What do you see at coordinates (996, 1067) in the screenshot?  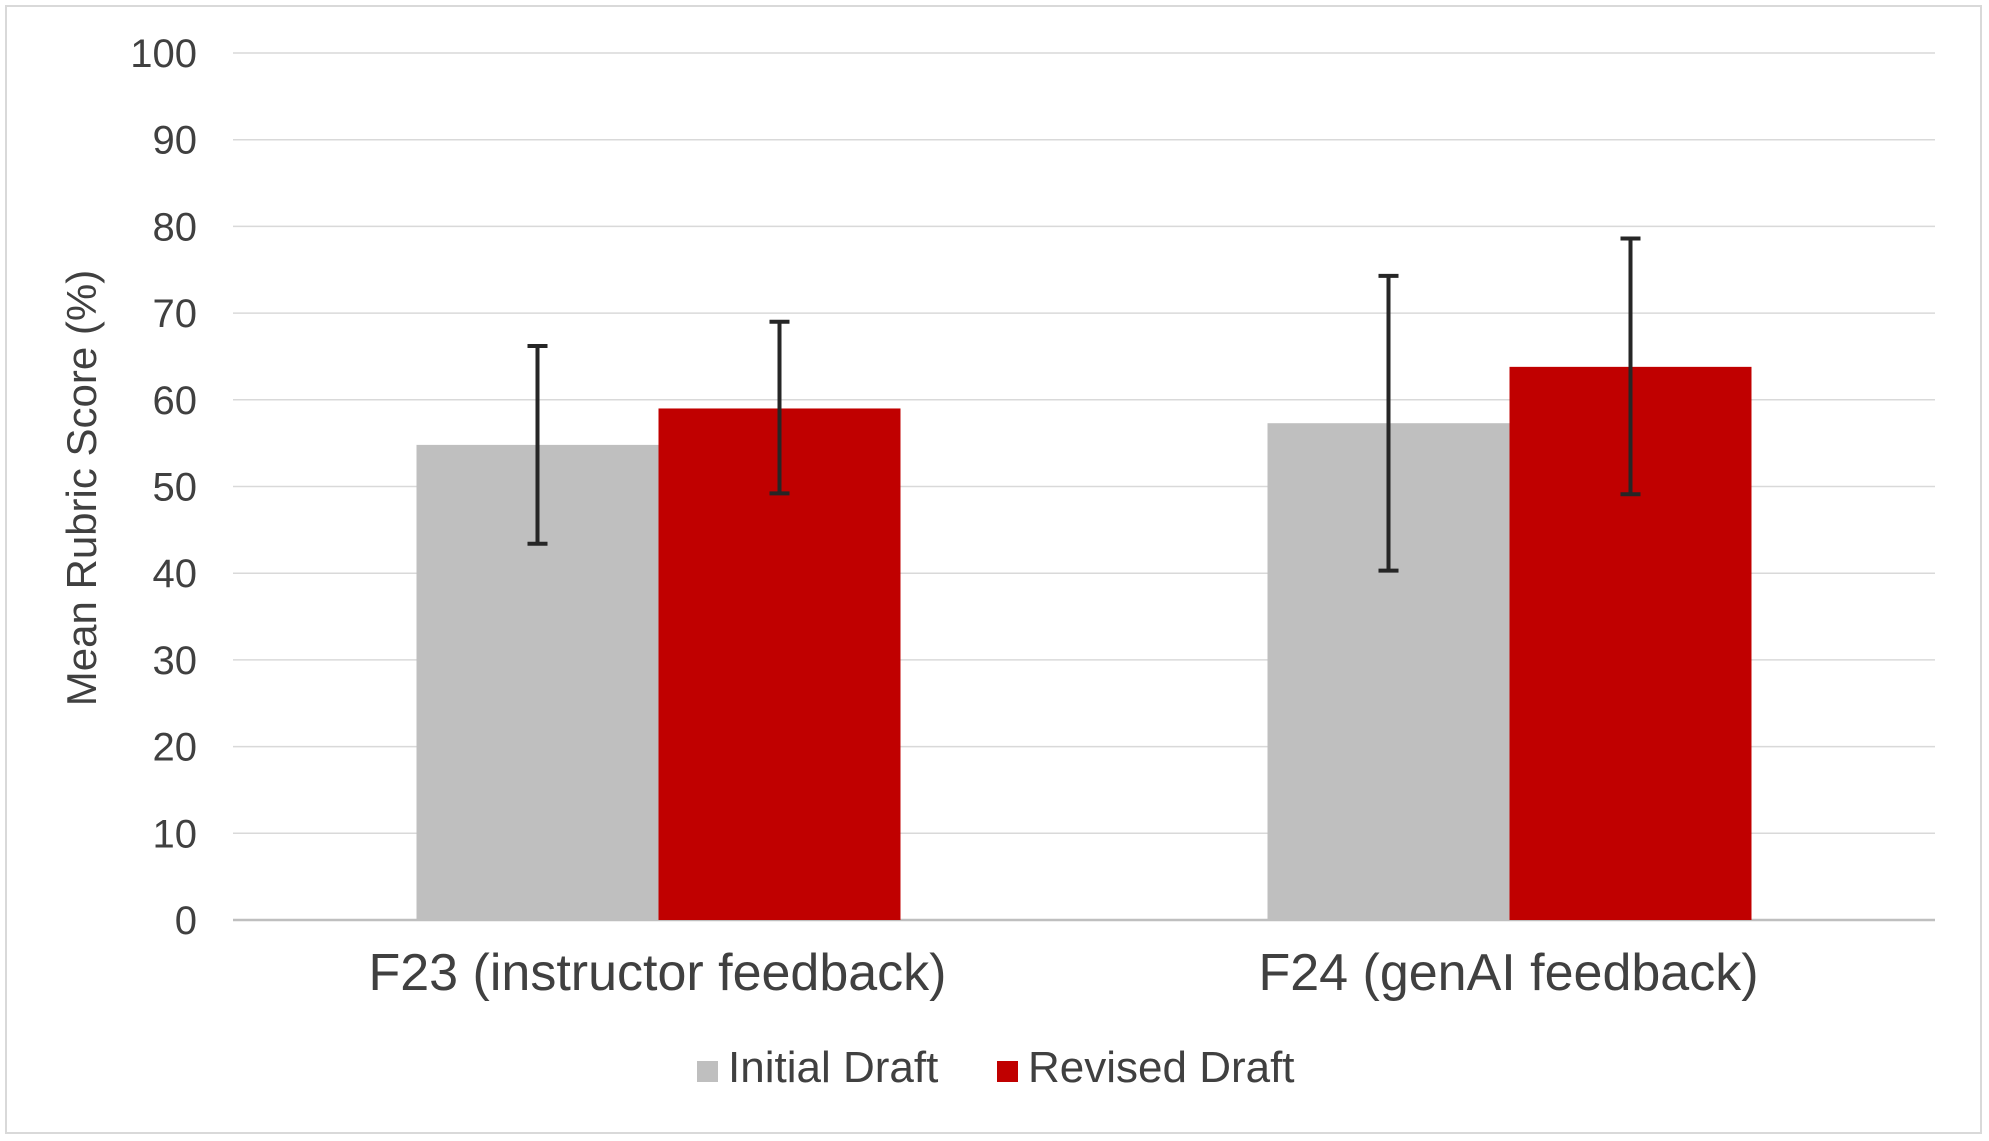 I see `legend: Initial Draft Revised Draft` at bounding box center [996, 1067].